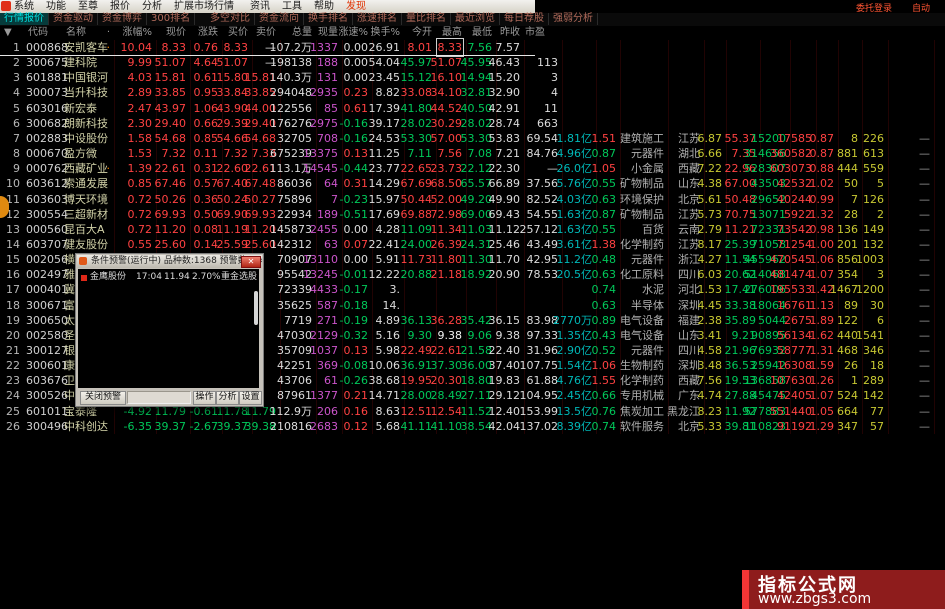 This screenshot has width=945, height=609. I want to click on column-header-1: 名称, so click(76, 32).